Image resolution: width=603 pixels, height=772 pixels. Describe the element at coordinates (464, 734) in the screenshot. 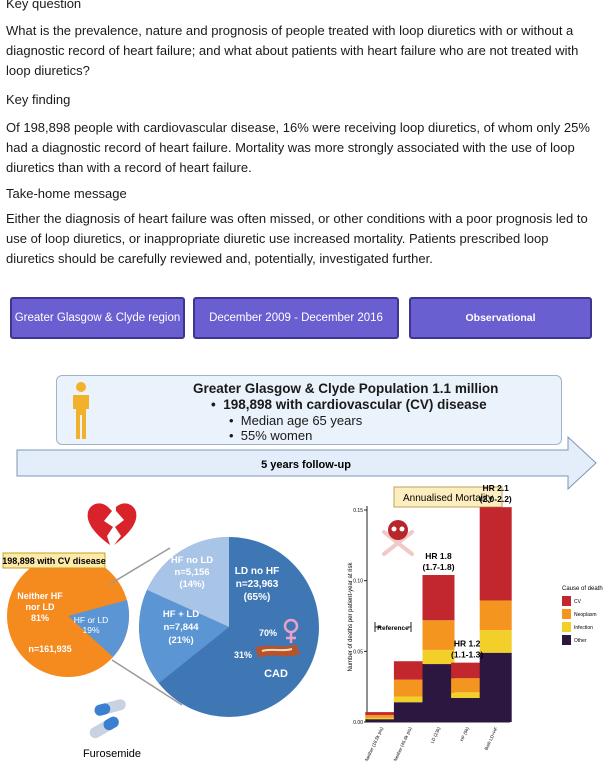

I see `x-tick-label: HF (5k)` at that location.